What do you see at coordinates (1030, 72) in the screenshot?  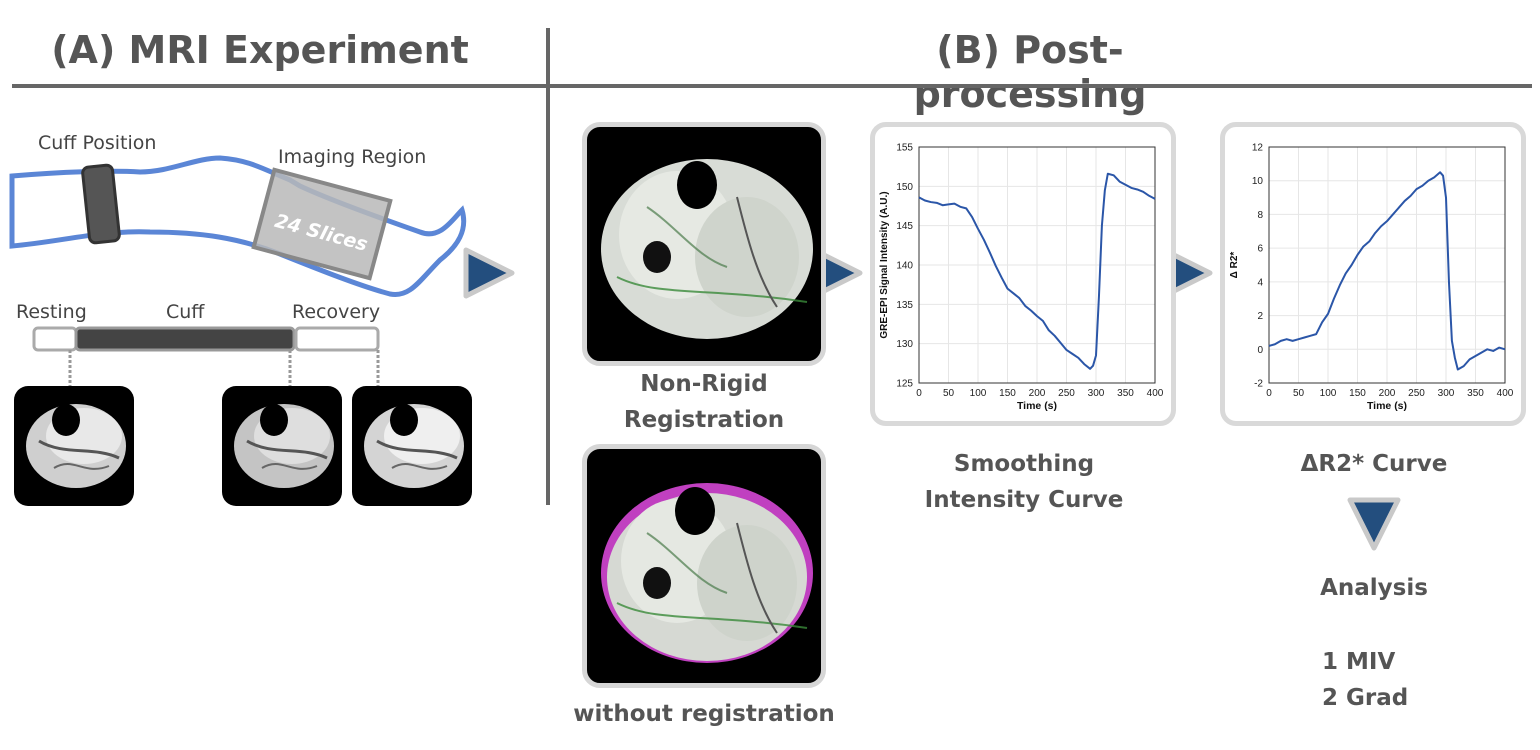 I see `title-post-processing: (B) Post-processing` at bounding box center [1030, 72].